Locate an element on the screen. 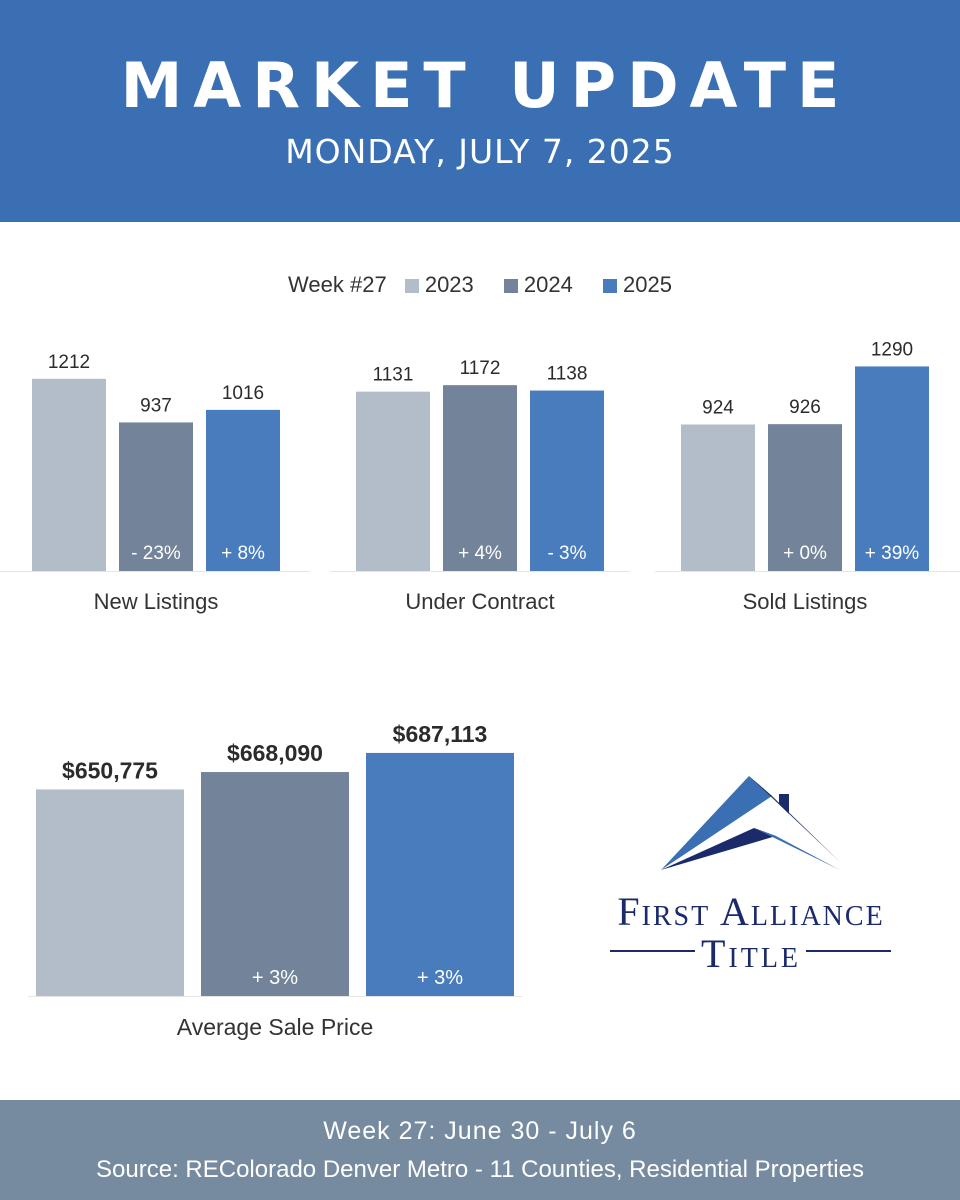 The image size is (960, 1200). new-listings-value-label-2023: 1212 is located at coordinates (69, 362).